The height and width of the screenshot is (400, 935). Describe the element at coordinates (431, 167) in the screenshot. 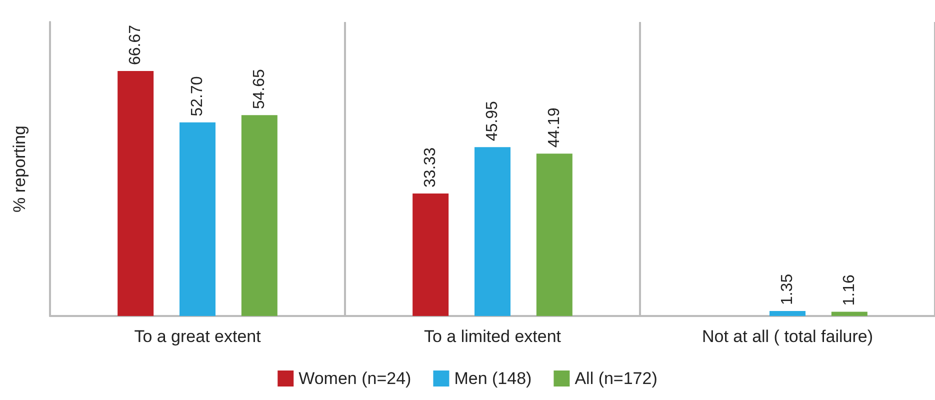

I see `data-label: 33.33` at that location.